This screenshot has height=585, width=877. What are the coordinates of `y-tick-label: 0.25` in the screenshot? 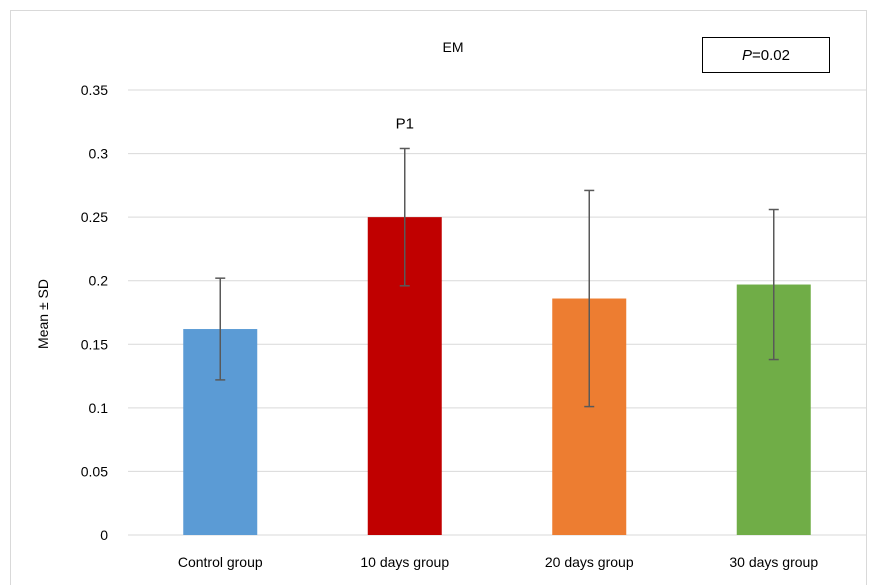 It's located at (94, 217).